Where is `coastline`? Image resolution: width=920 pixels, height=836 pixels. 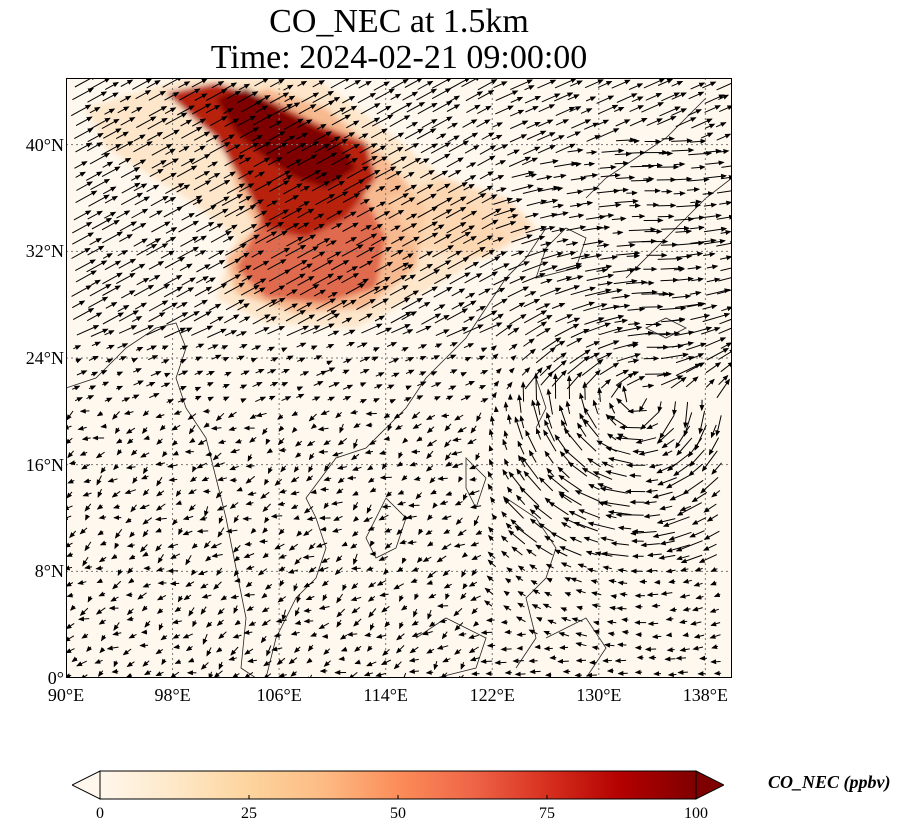
coastline is located at coordinates (678, 228).